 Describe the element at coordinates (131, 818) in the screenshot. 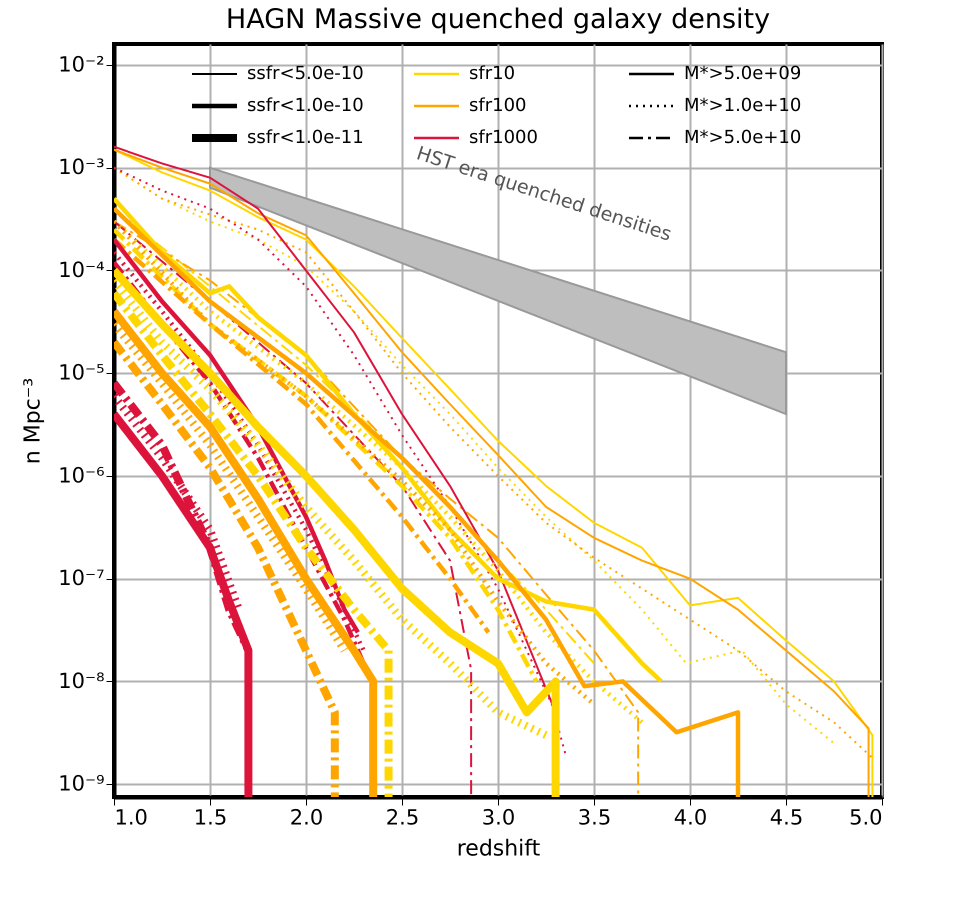

I see `x-tick-label: 1.0` at that location.